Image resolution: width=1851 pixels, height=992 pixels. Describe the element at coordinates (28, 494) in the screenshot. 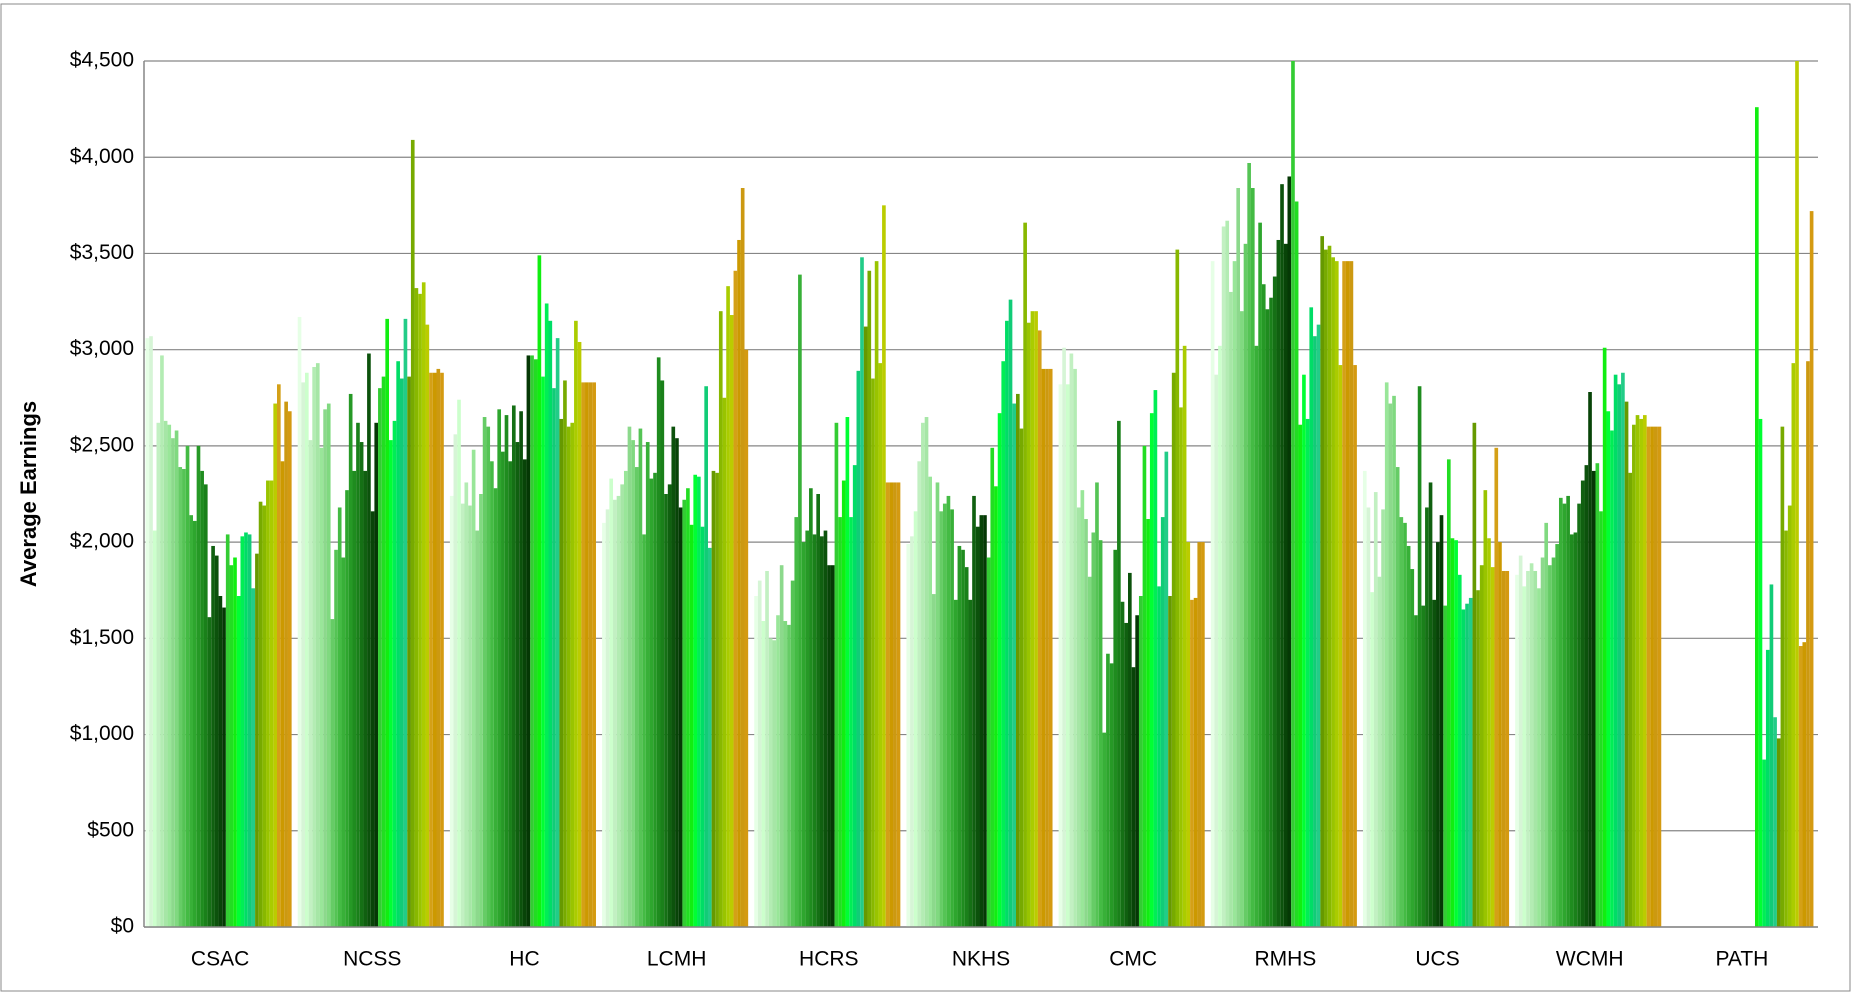

I see `y-axis-label: Average Earnings` at that location.